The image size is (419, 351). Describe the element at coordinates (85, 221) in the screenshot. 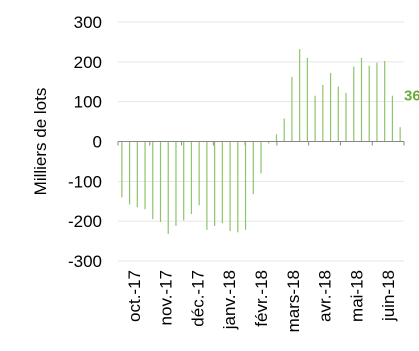

I see `y-tick-label: -200` at that location.